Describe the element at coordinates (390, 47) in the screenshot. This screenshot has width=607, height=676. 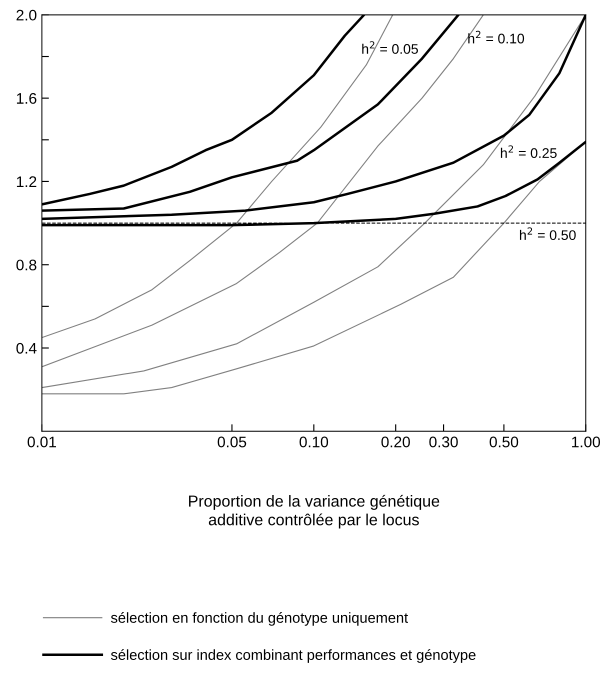
I see `annotation: h$^{2}$ = 0.05` at that location.